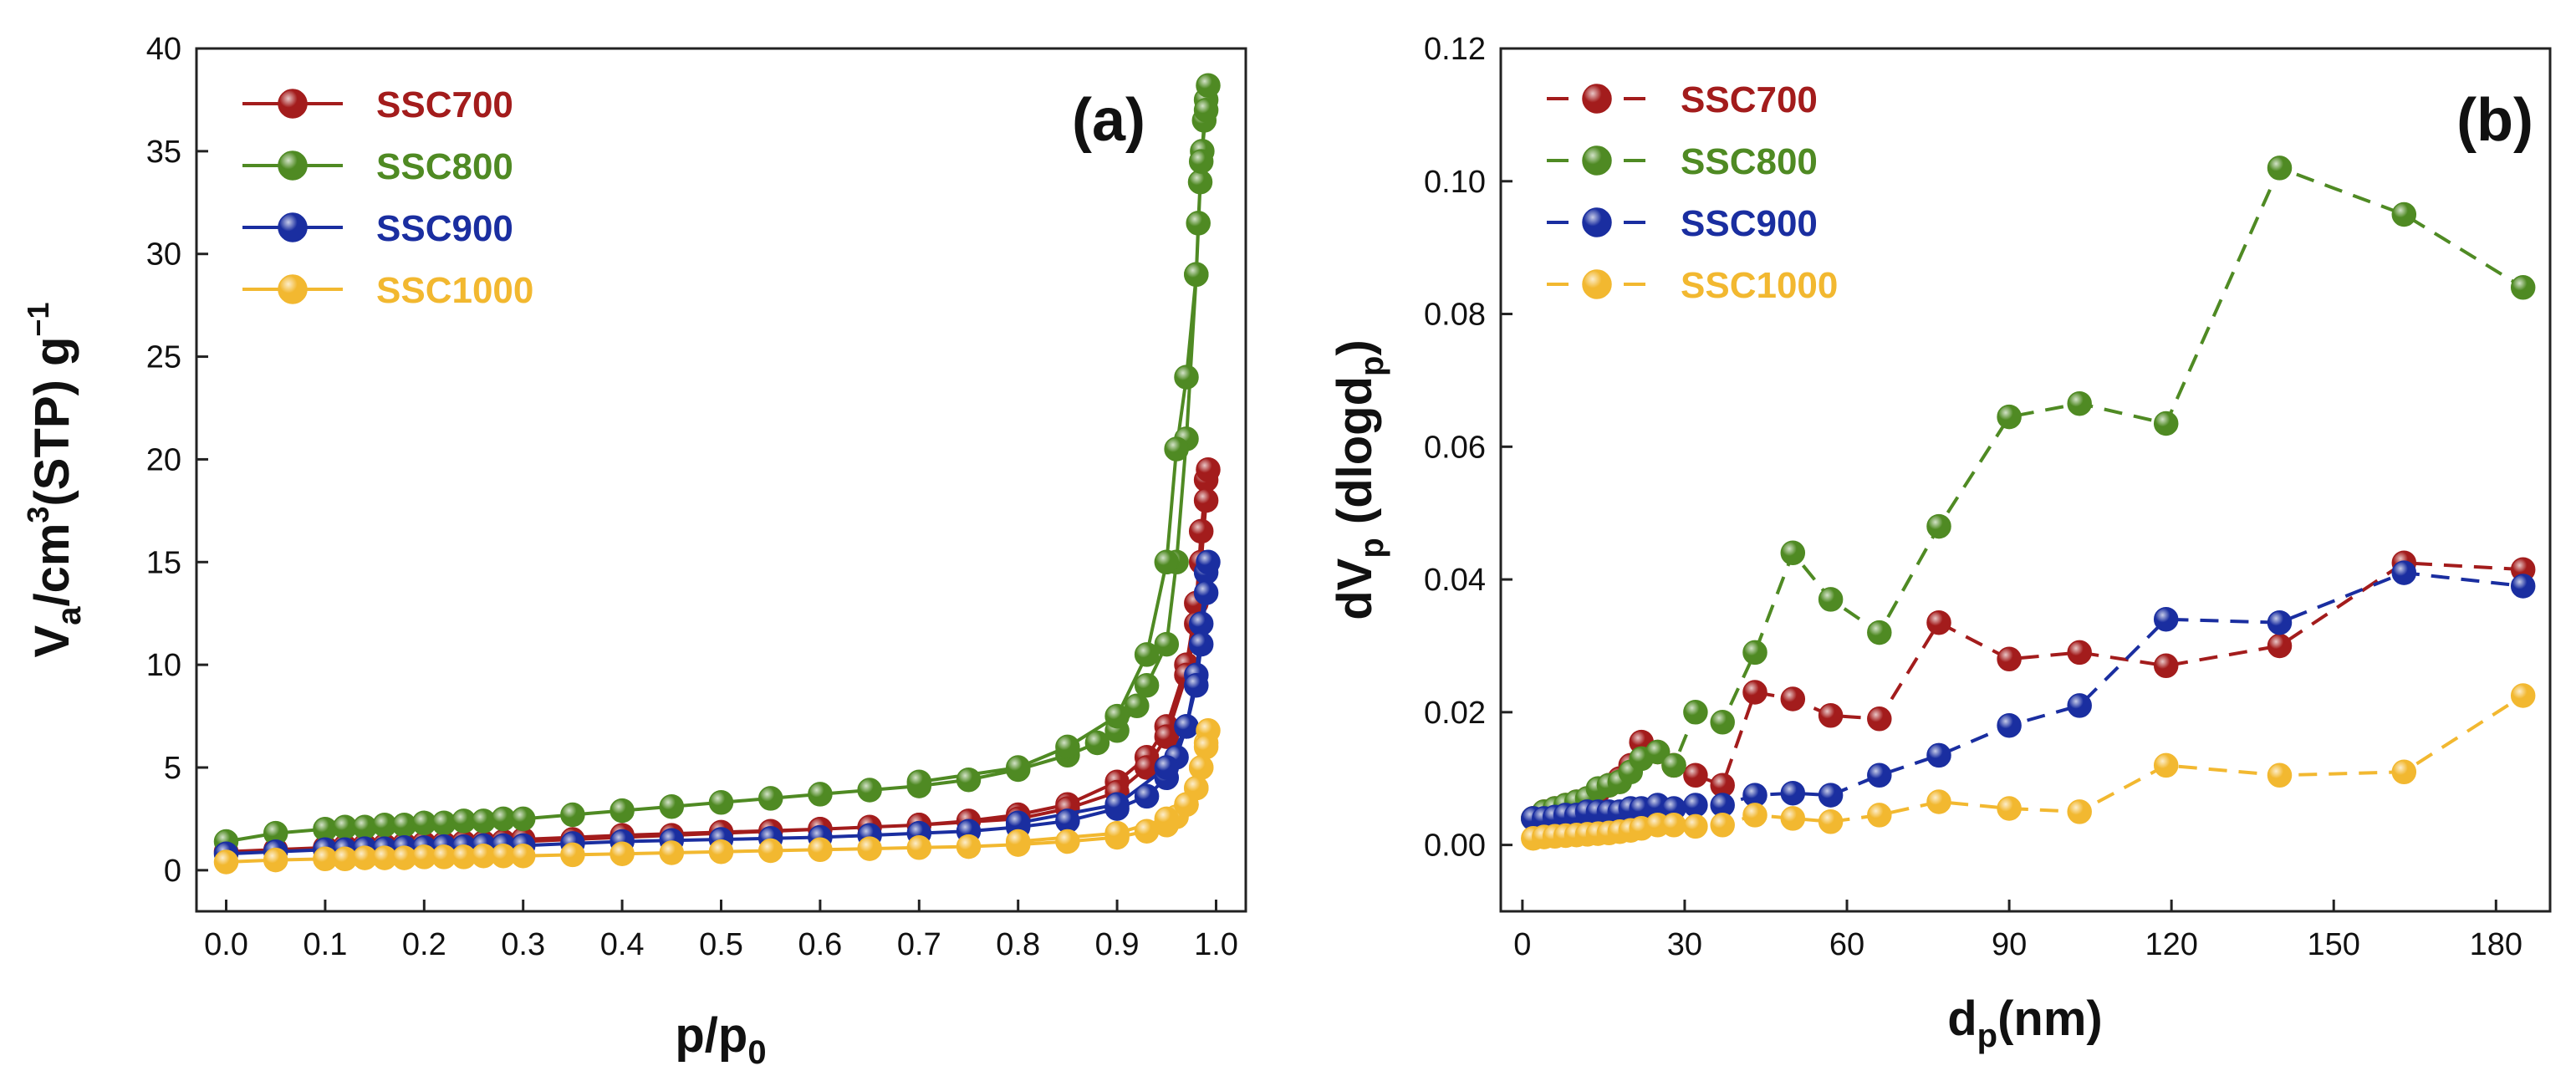 The image size is (2576, 1071). What do you see at coordinates (454, 290) in the screenshot?
I see `legend-label: SSC1000` at bounding box center [454, 290].